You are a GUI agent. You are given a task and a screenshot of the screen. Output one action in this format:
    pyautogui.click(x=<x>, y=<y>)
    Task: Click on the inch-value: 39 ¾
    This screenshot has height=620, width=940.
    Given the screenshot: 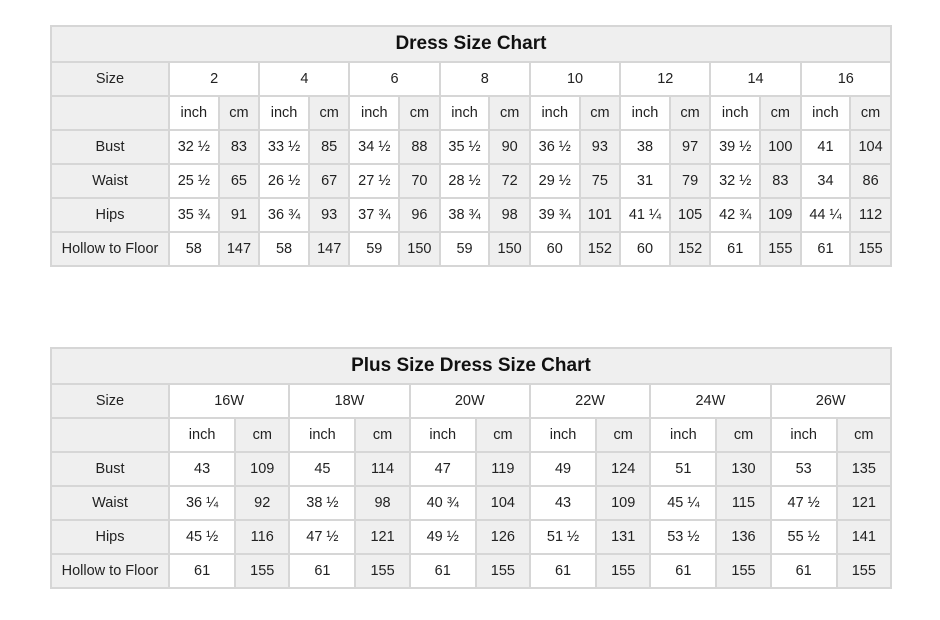 What is the action you would take?
    pyautogui.click(x=554, y=215)
    